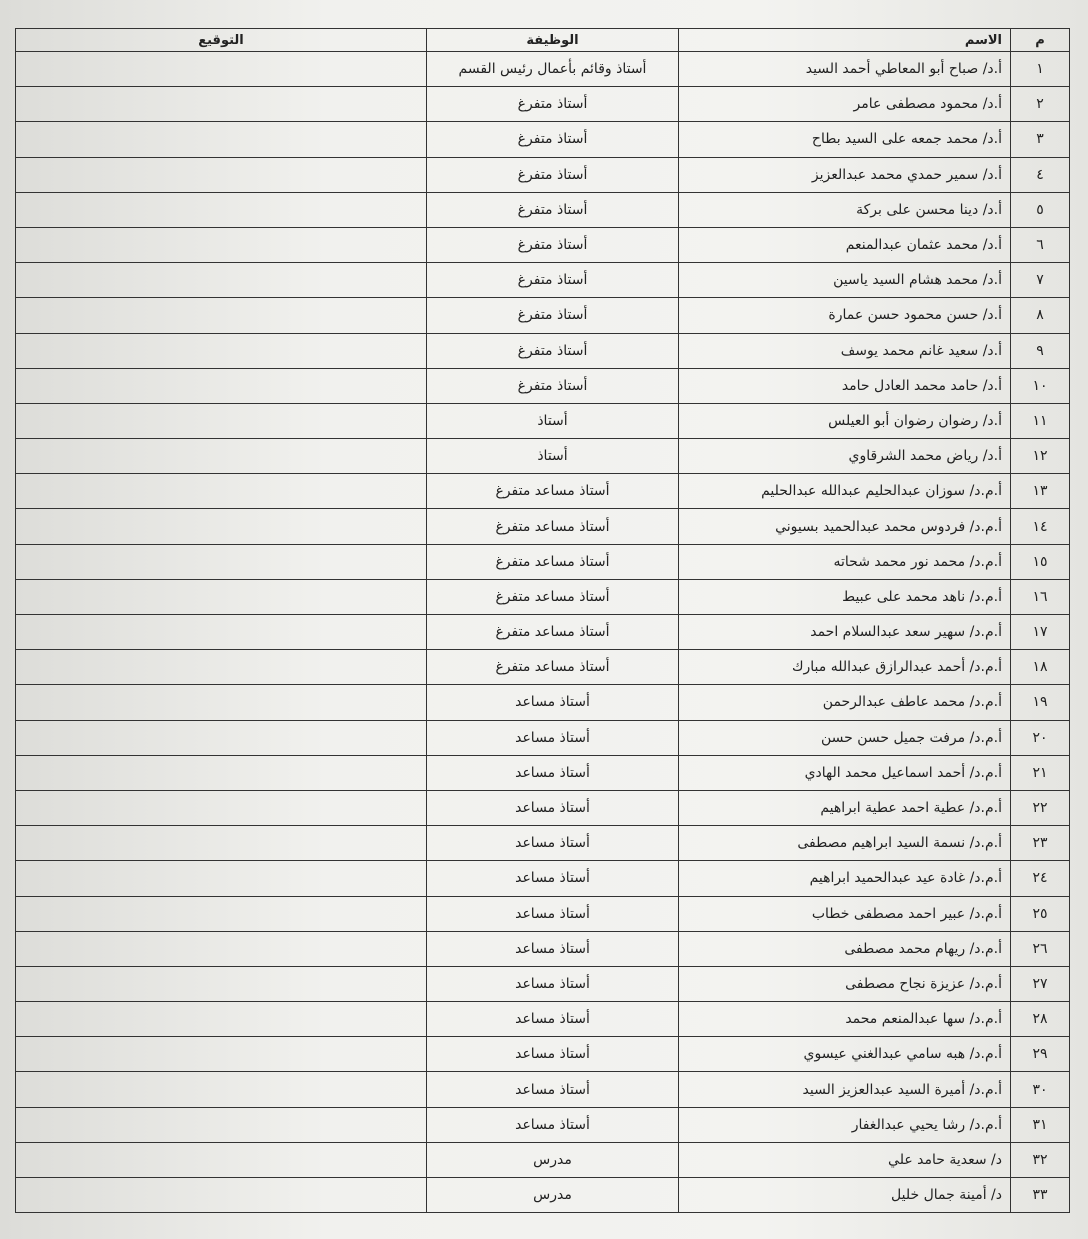 The height and width of the screenshot is (1239, 1088). Describe the element at coordinates (542, 350) in the screenshot. I see `table-row: ٩ أ.د/ سعيد غانم محمد يوسف أستاذ متفرغ` at that location.